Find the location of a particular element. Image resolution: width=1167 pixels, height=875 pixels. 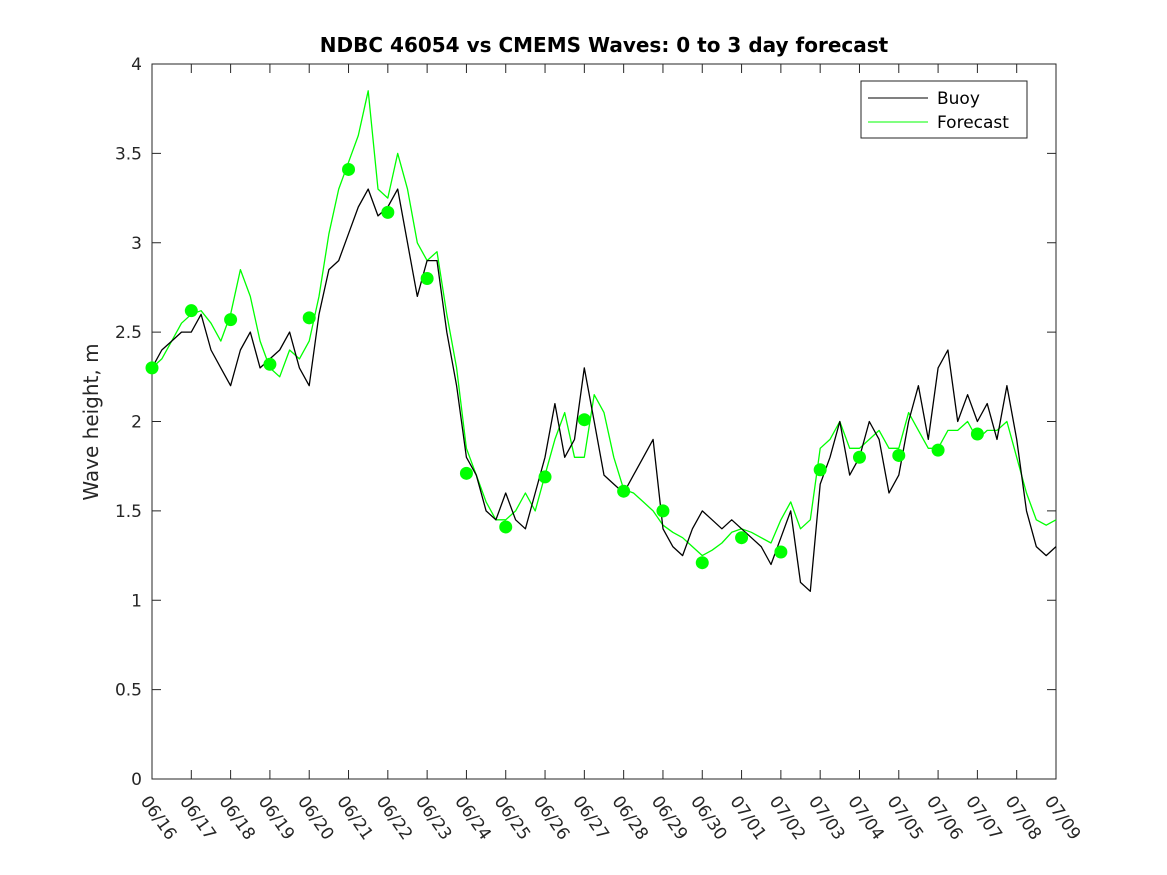

y-tick-label: 3.5 is located at coordinates (128, 154).